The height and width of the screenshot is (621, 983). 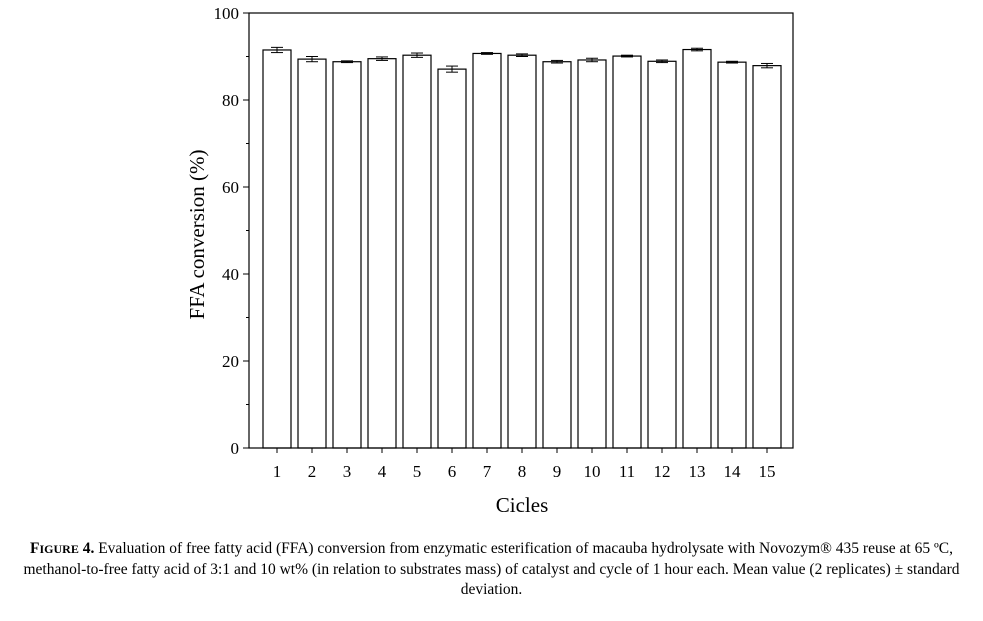 What do you see at coordinates (522, 471) in the screenshot?
I see `x-tick-label-8: 8` at bounding box center [522, 471].